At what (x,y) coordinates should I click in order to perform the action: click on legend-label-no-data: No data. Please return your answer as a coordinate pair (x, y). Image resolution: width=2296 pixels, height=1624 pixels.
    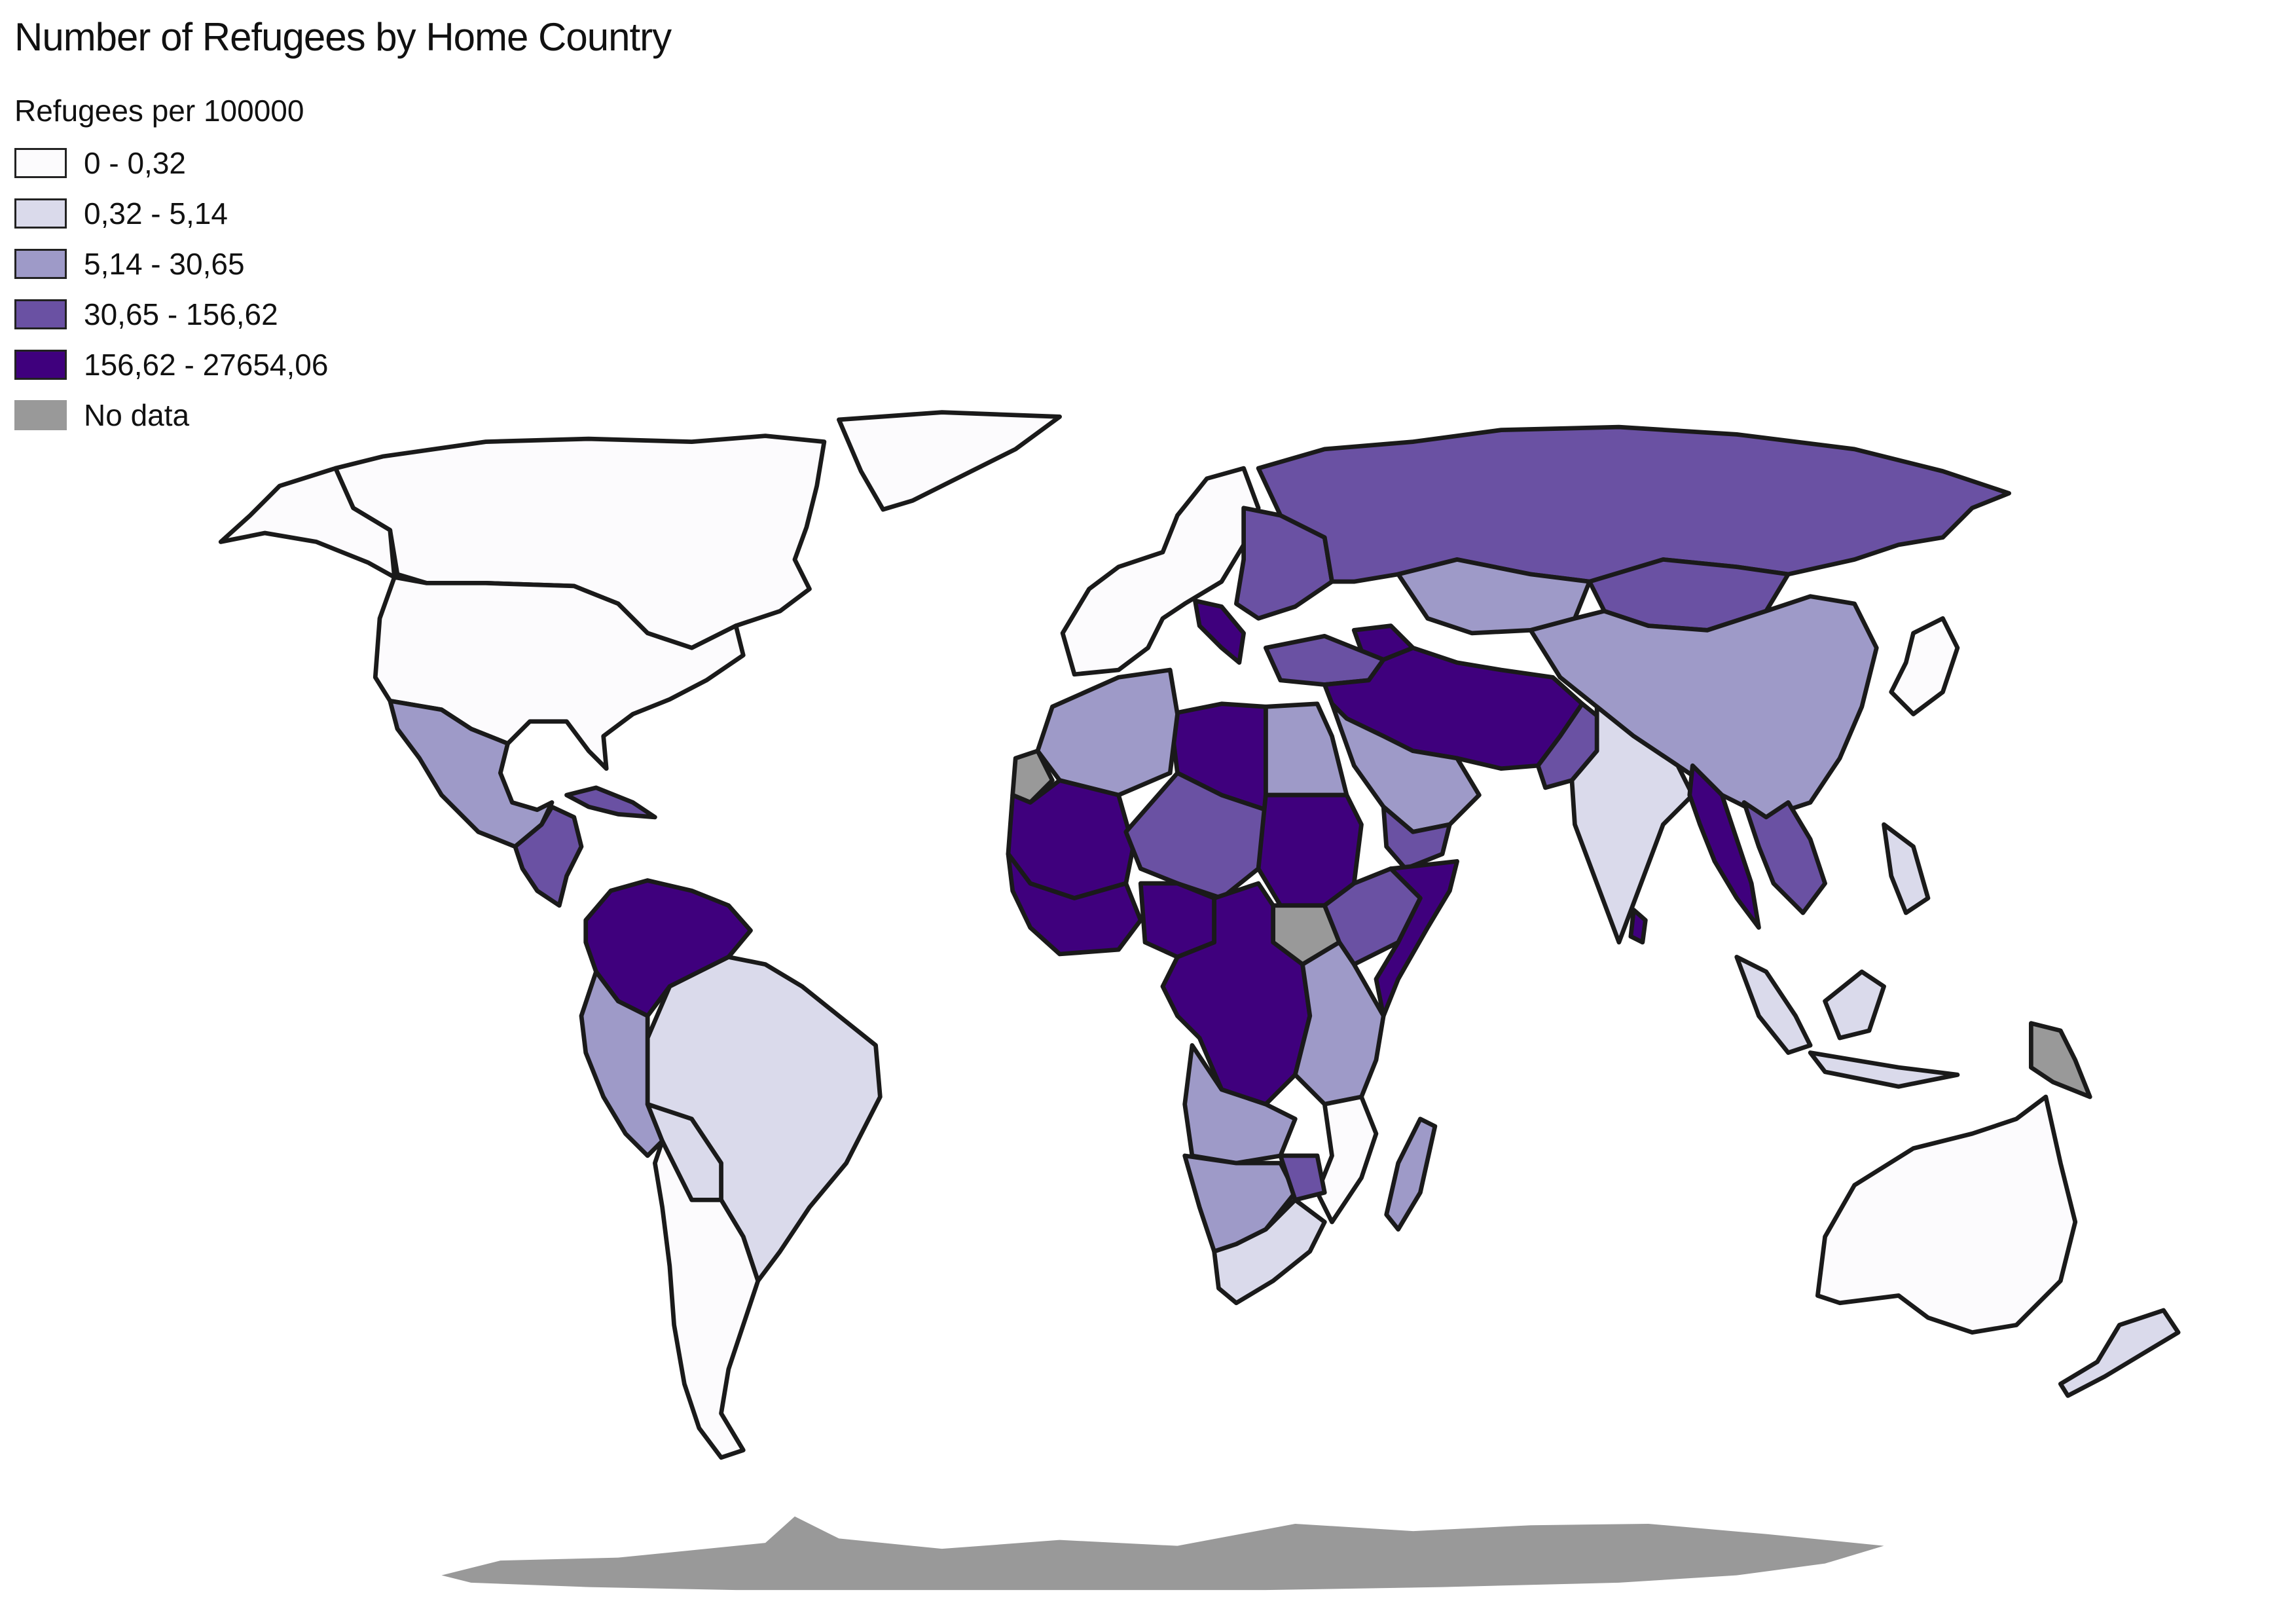
    Looking at the image, I should click on (137, 414).